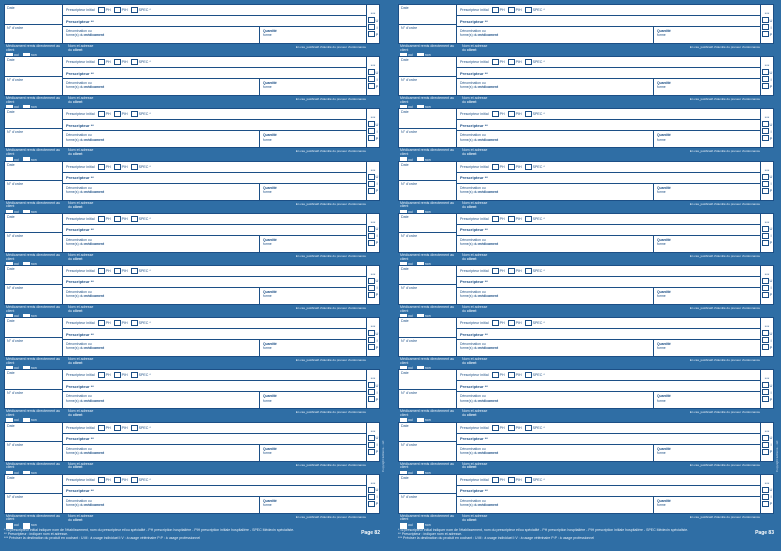 The height and width of the screenshot is (551, 781). I want to click on remis-oui: oui, so click(12, 525).